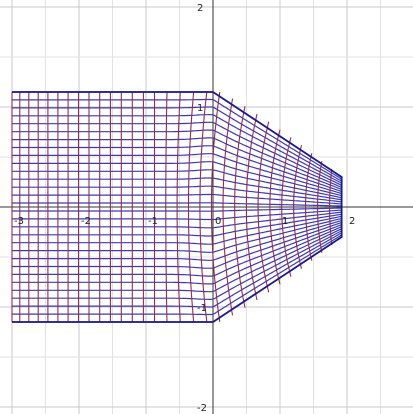 The image size is (413, 414). I want to click on y-tick-label: 2, so click(200, 8).